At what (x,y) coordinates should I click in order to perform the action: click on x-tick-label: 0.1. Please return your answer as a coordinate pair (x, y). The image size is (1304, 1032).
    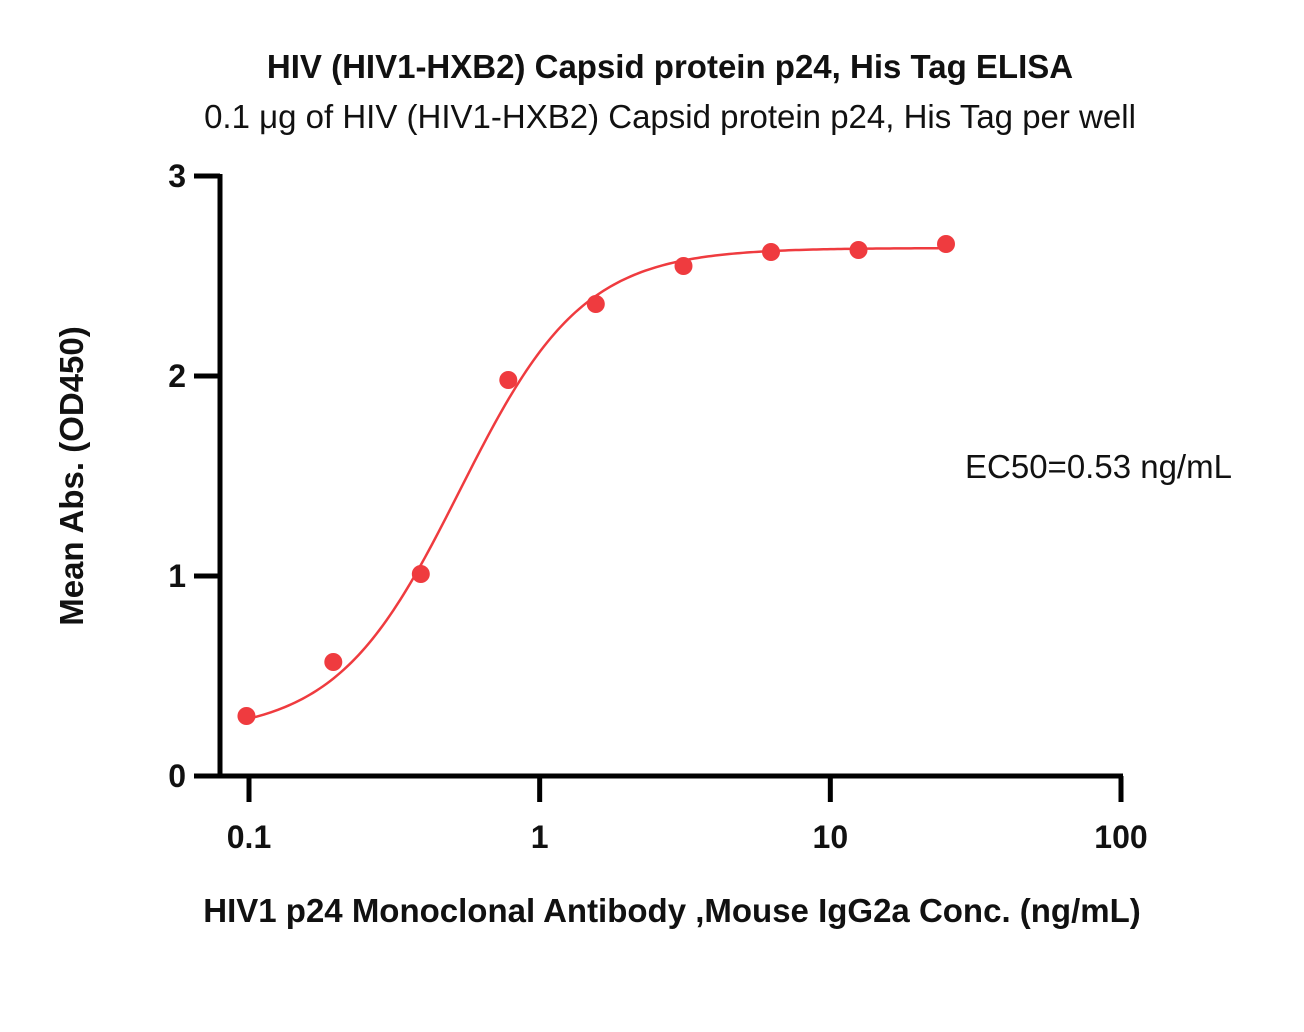
    Looking at the image, I should click on (249, 837).